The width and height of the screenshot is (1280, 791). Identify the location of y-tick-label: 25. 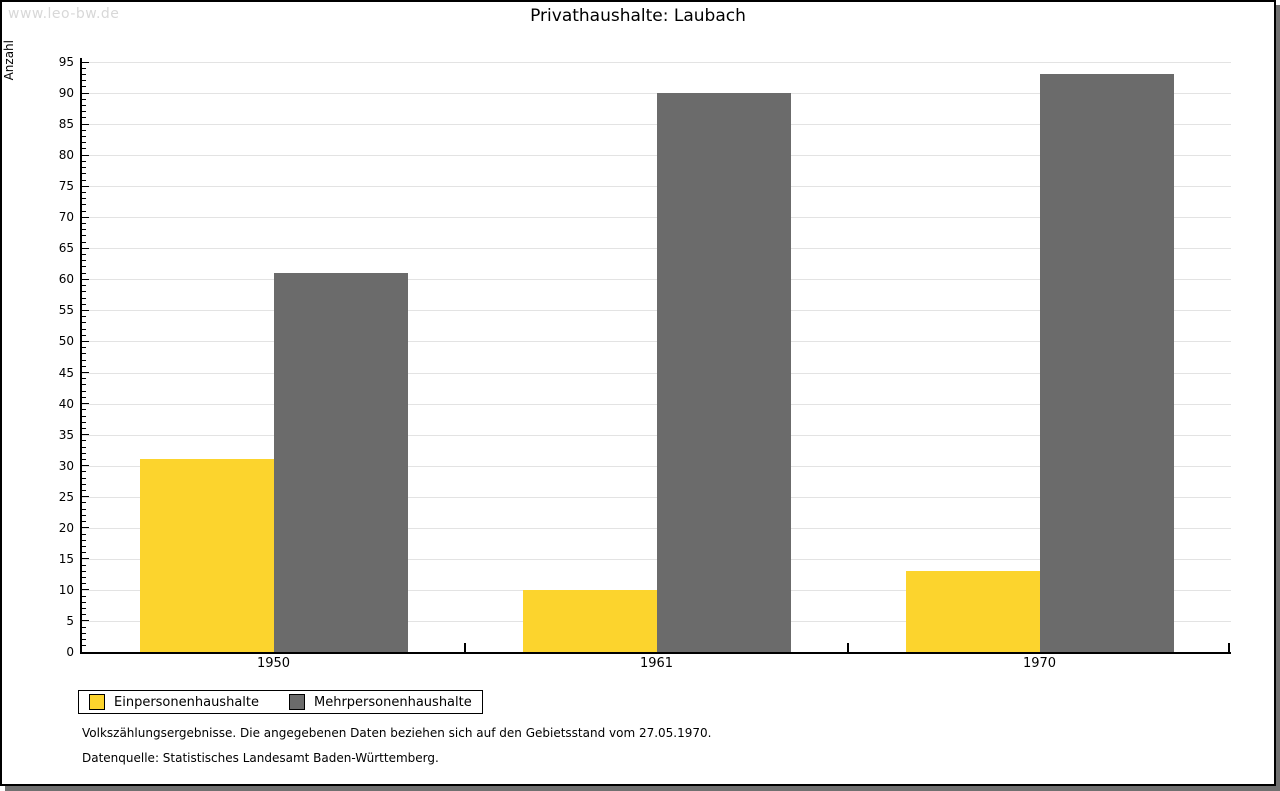
(66, 496).